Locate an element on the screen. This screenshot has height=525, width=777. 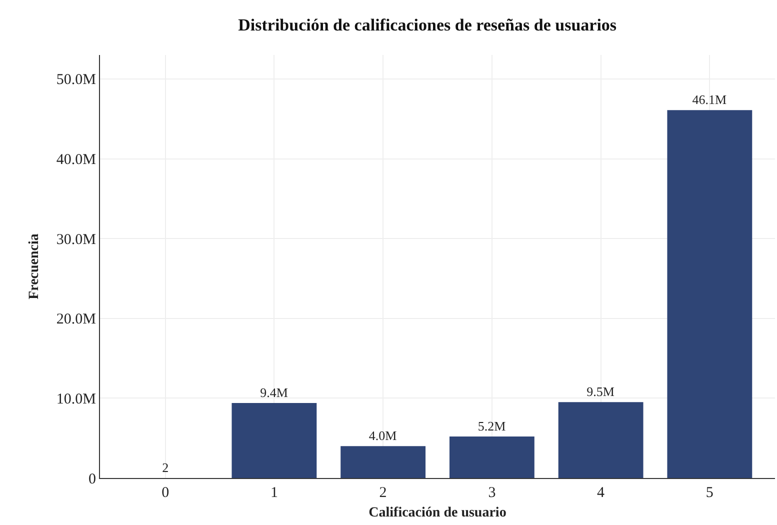
data-label: 4.0M is located at coordinates (383, 436).